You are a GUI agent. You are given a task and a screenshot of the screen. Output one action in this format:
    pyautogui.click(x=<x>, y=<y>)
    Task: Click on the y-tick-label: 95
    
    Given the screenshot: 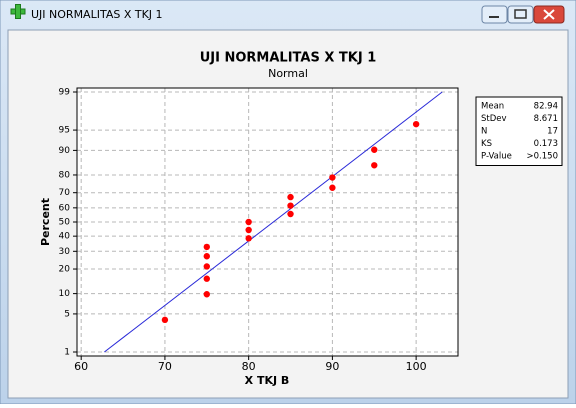 What is the action you would take?
    pyautogui.click(x=64, y=131)
    